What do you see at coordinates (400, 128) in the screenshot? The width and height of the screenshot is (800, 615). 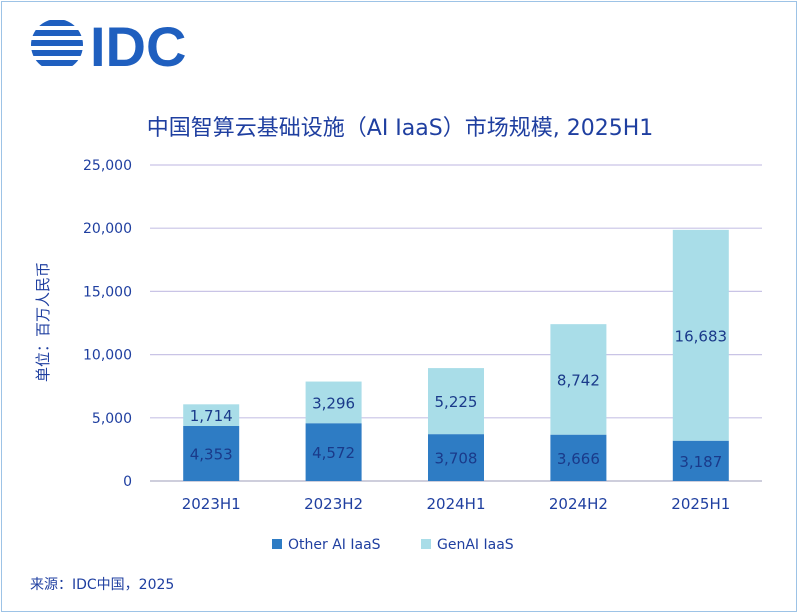 I see `chart-title: 中国智算云基础设施（AI IaaS）市场规模, 2025H1` at bounding box center [400, 128].